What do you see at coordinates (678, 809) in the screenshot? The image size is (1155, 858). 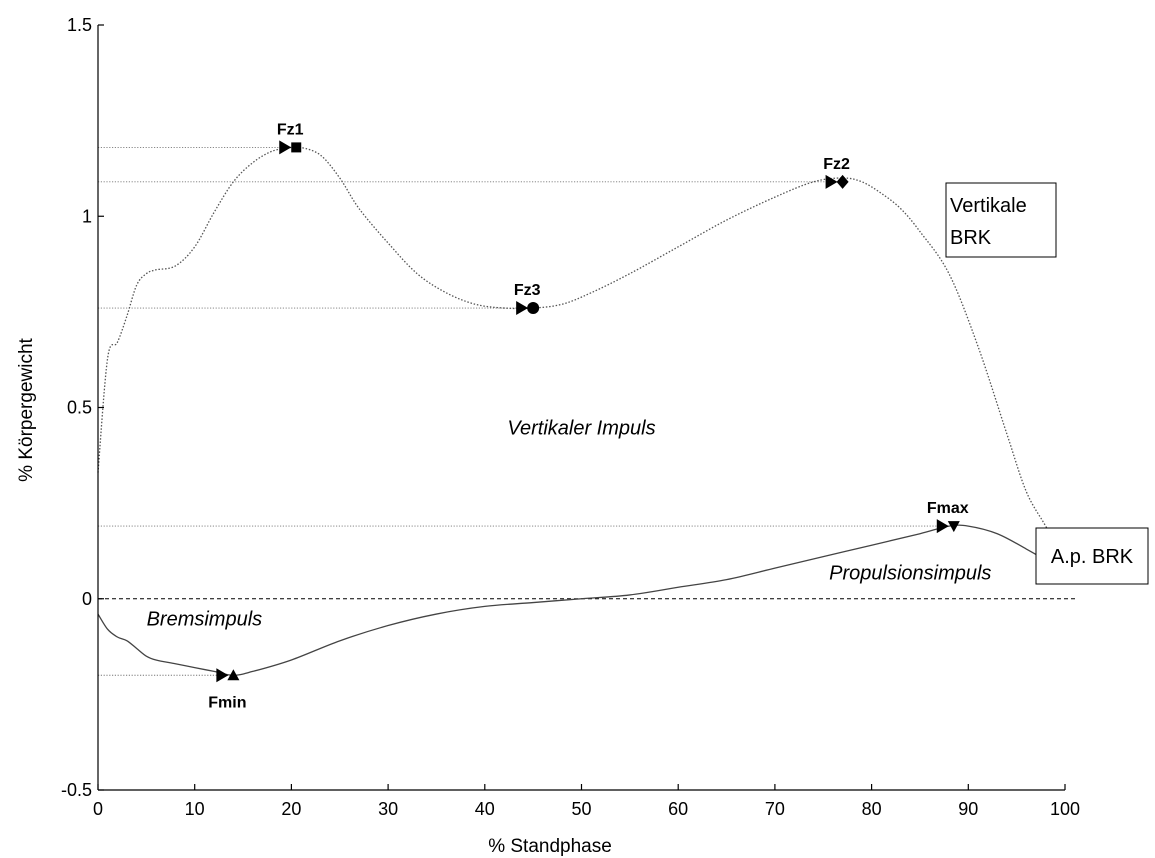 I see `x-tick-label: 60` at bounding box center [678, 809].